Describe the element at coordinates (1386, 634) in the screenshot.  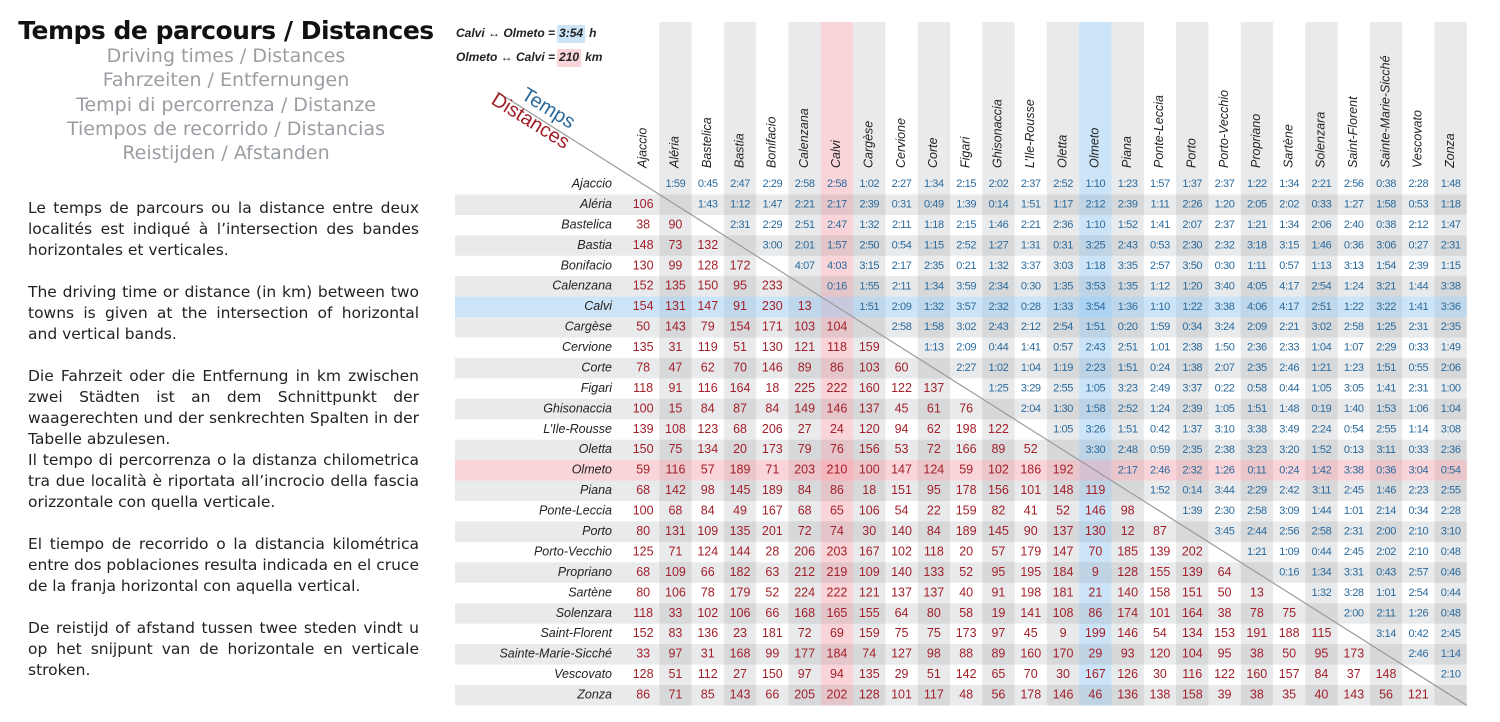
I see `time-cell: 3:14` at that location.